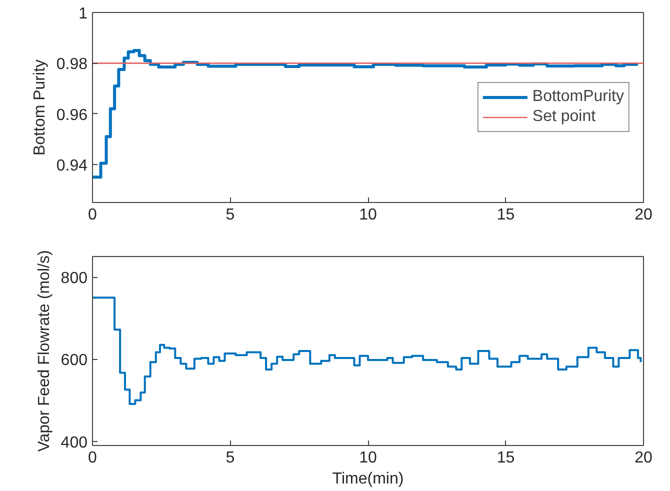  What do you see at coordinates (72, 166) in the screenshot?
I see `y-tick-label: 0.94` at bounding box center [72, 166].